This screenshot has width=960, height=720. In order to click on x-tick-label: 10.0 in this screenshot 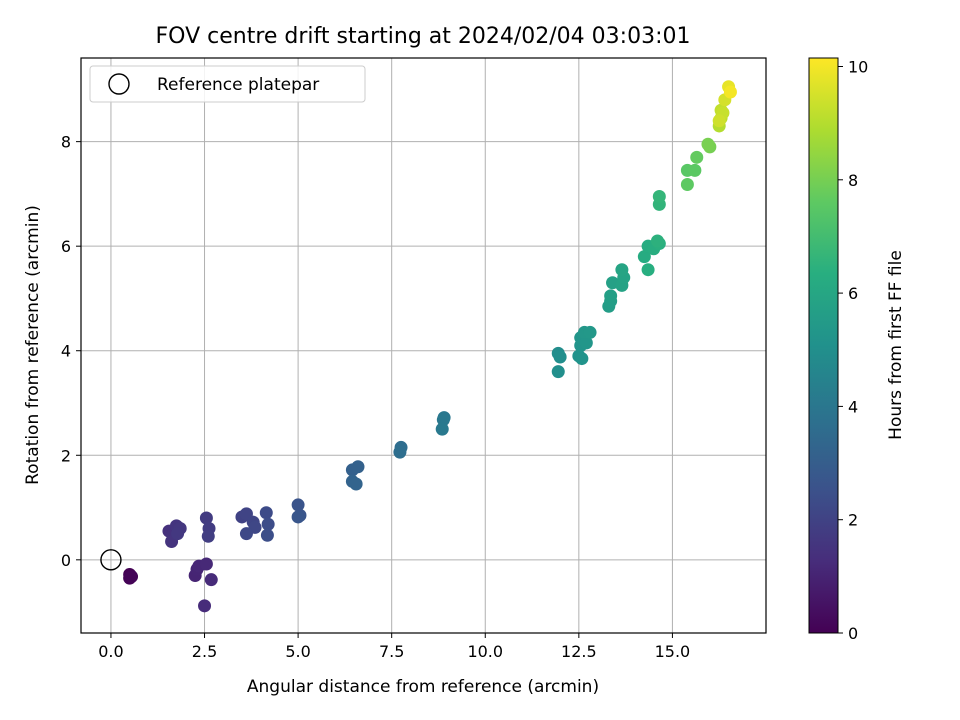, I will do `click(485, 651)`.